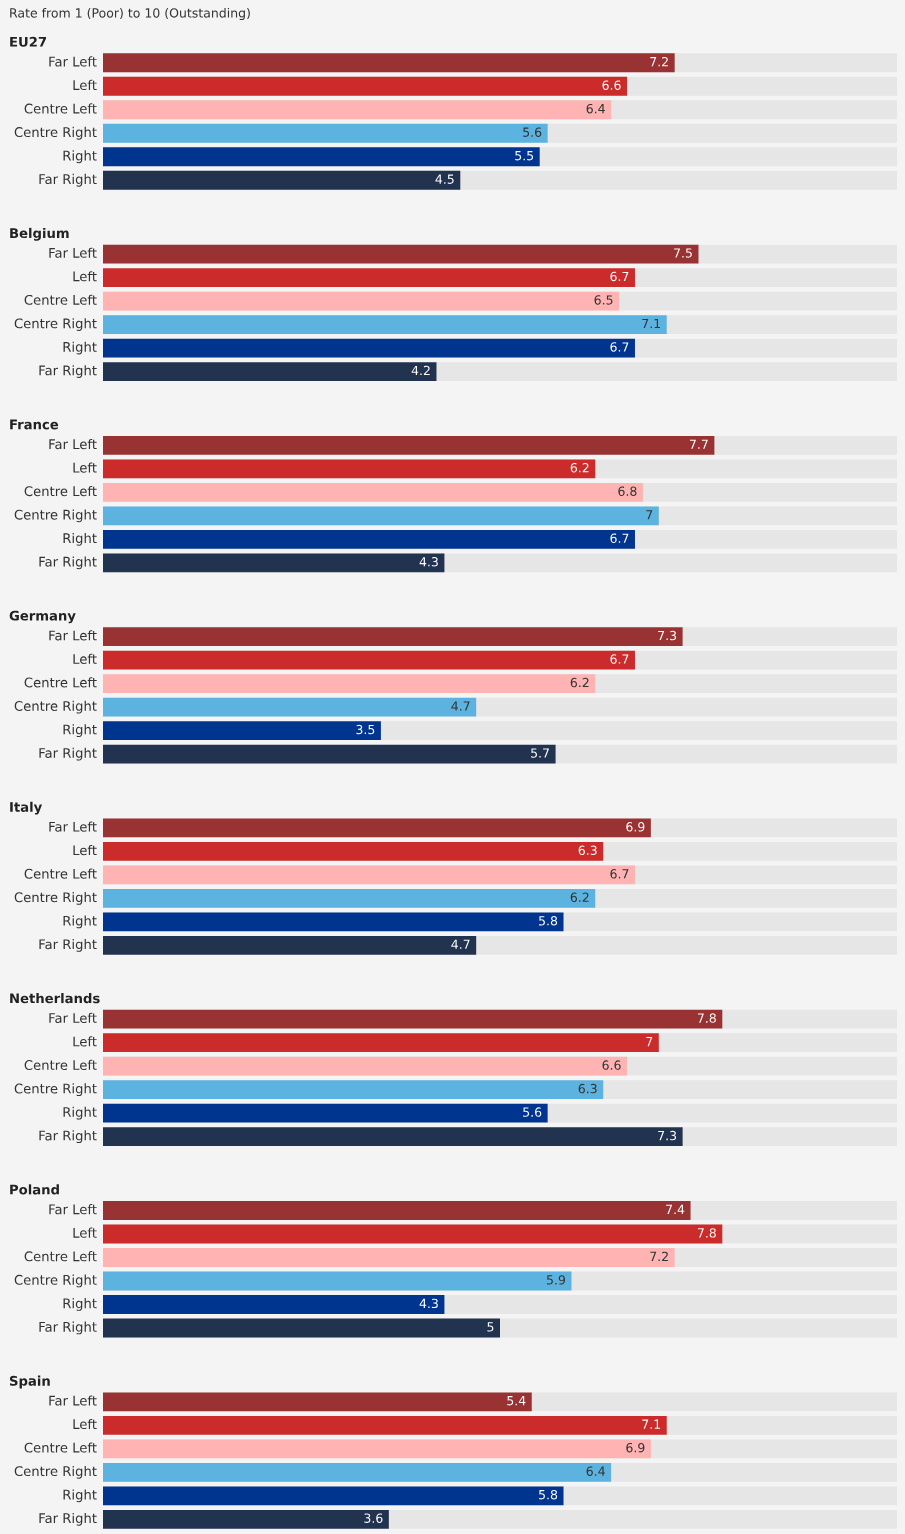 The height and width of the screenshot is (1534, 905). What do you see at coordinates (55, 133) in the screenshot?
I see `series-label: Centre Right` at bounding box center [55, 133].